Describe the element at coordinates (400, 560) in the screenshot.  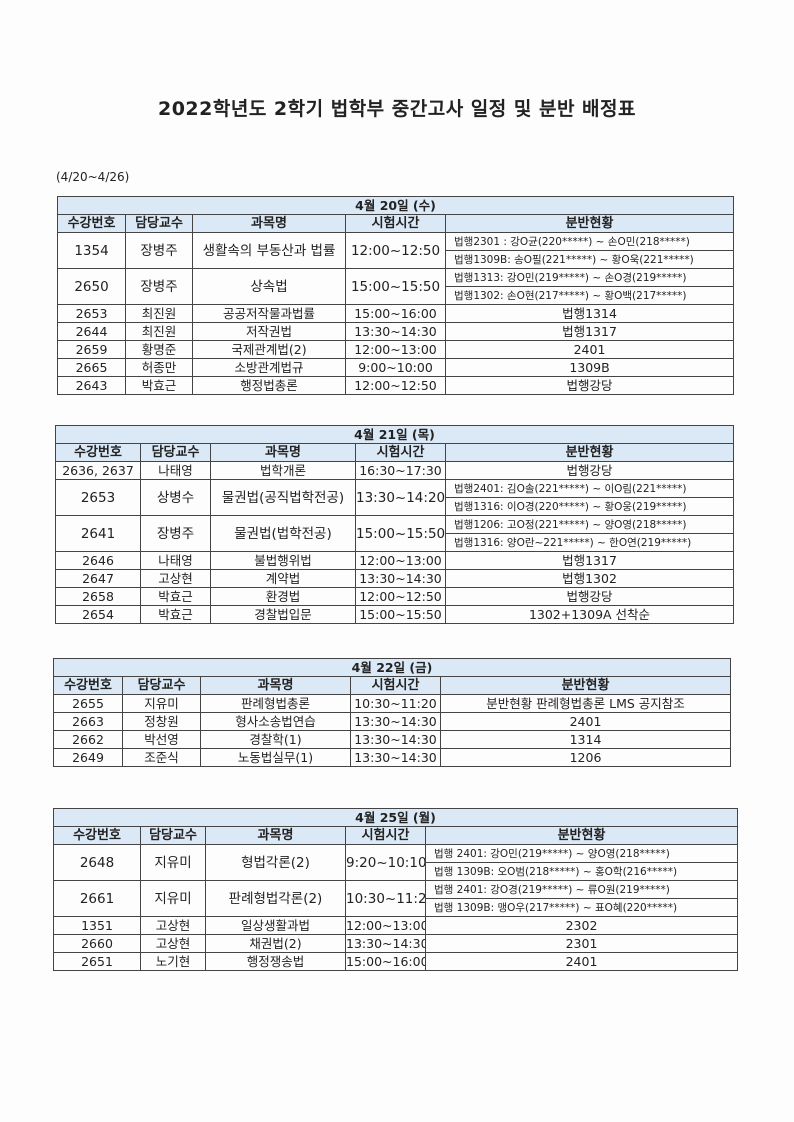
I see `cell-time: 12:00~13:00` at that location.